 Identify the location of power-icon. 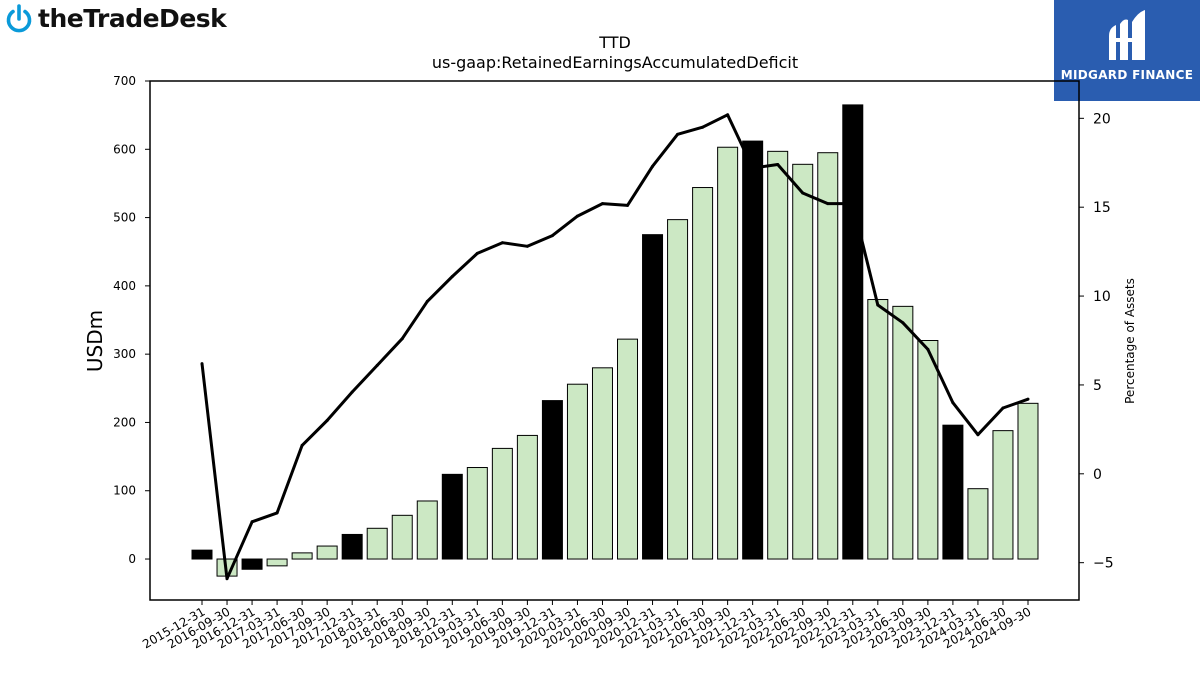
(19, 18).